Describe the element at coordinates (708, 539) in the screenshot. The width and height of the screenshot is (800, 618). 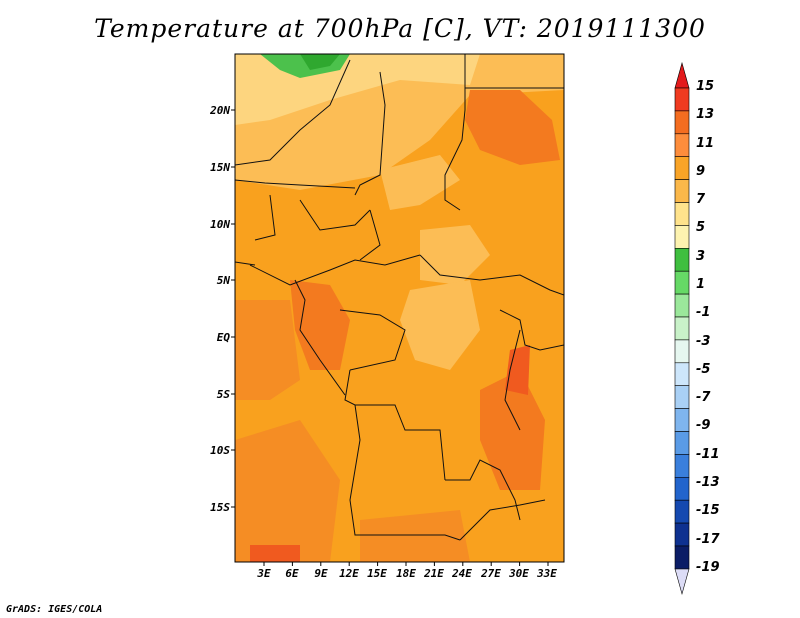
I see `colorbar-label: -17` at that location.